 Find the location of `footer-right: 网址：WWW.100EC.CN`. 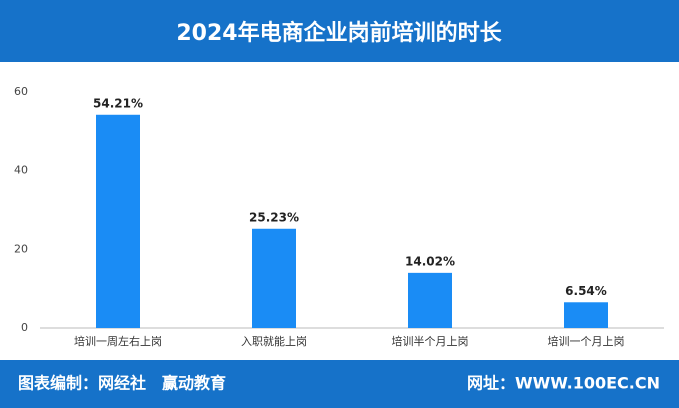

footer-right: 网址：WWW.100EC.CN is located at coordinates (563, 383).